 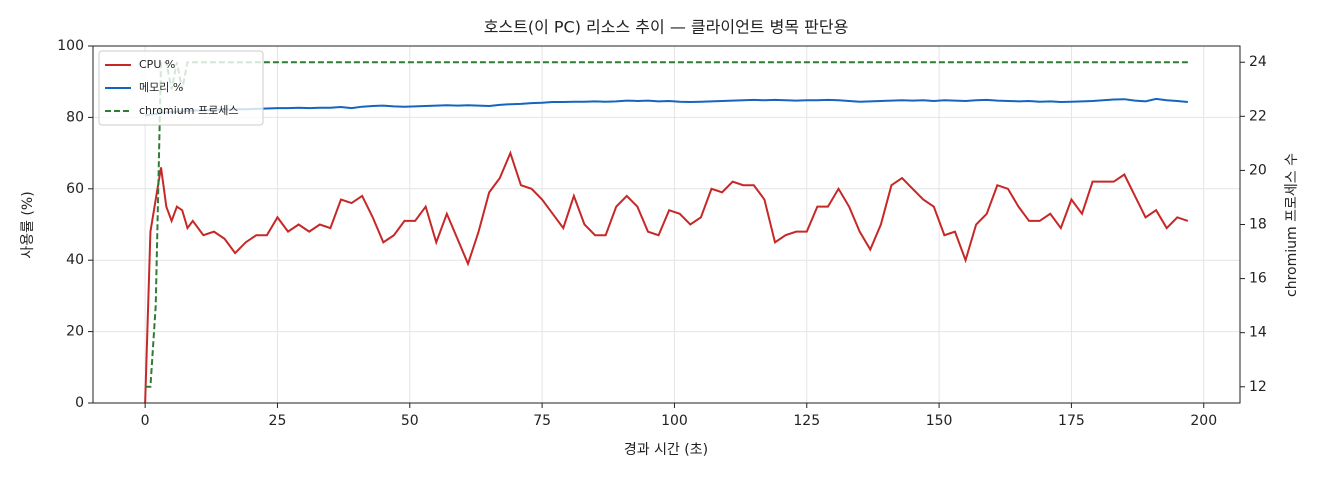 What do you see at coordinates (1258, 62) in the screenshot?
I see `y2-tick-label: 24` at bounding box center [1258, 62].